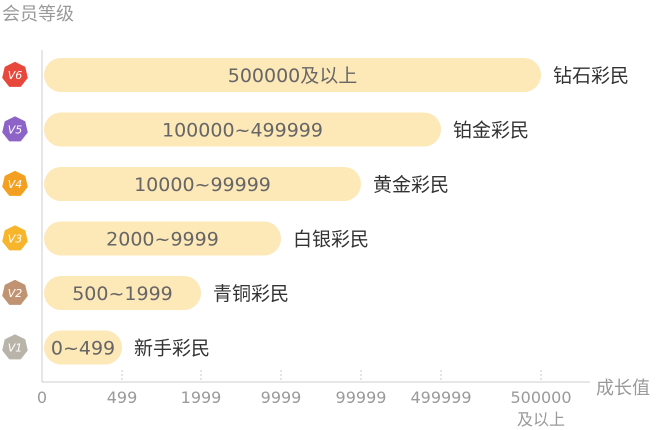 This screenshot has width=656, height=430. Describe the element at coordinates (491, 131) in the screenshot. I see `level-name-label: 铂金彩民` at that location.